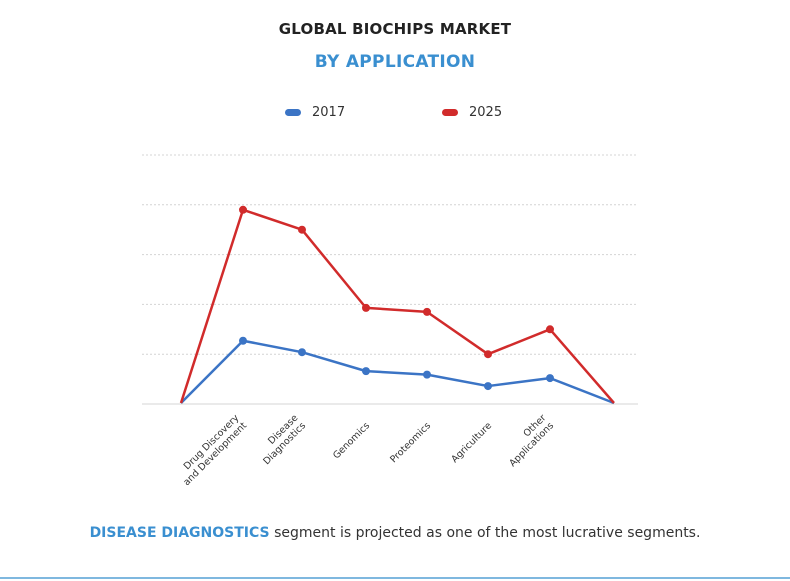 The image size is (790, 581). Describe the element at coordinates (212, 450) in the screenshot. I see `x-tick-label-1: Drug Discoveryand Development` at that location.